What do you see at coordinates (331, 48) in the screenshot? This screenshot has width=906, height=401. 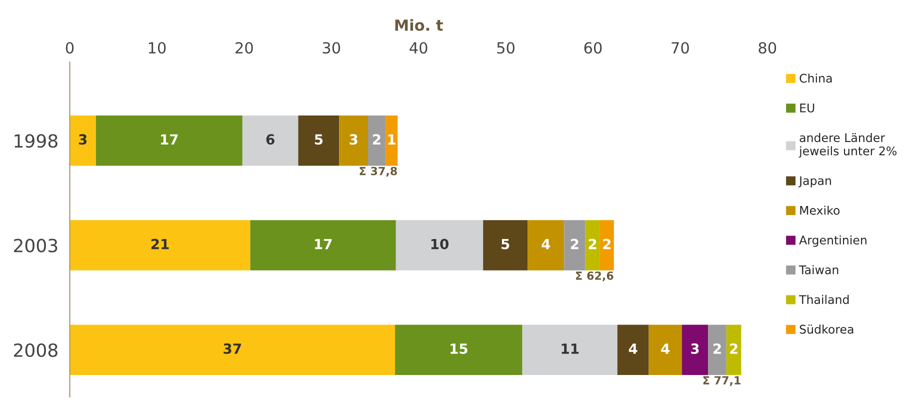 I see `x-tick-label: 30` at bounding box center [331, 48].